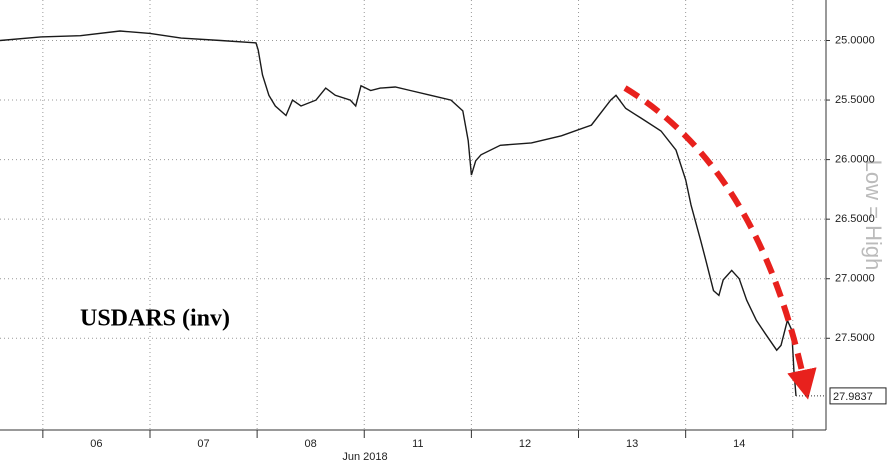 This screenshot has height=471, width=890. What do you see at coordinates (96, 444) in the screenshot?
I see `x-tick-label: 06` at bounding box center [96, 444].